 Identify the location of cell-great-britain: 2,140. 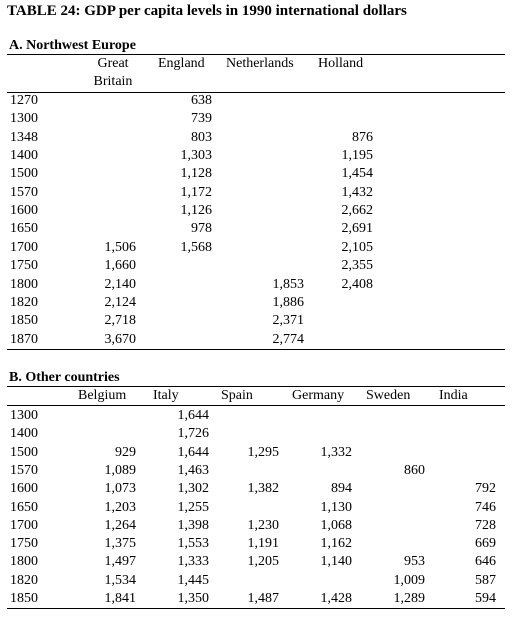
(120, 284).